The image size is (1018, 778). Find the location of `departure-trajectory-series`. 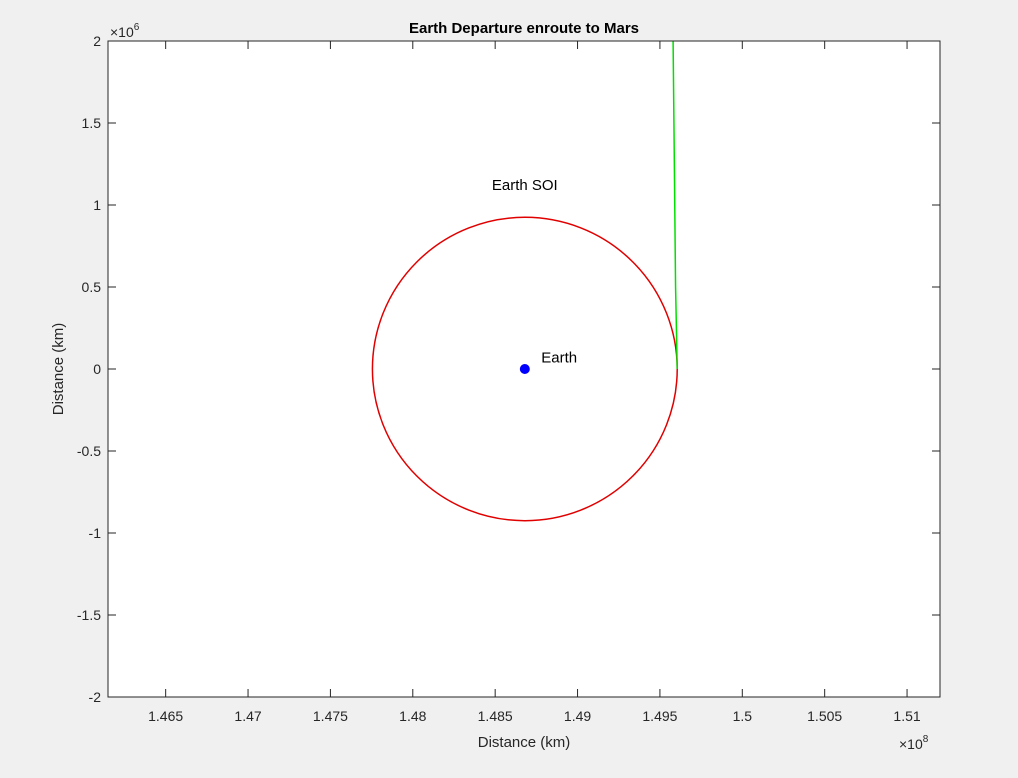

departure-trajectory-series is located at coordinates (675, 205).